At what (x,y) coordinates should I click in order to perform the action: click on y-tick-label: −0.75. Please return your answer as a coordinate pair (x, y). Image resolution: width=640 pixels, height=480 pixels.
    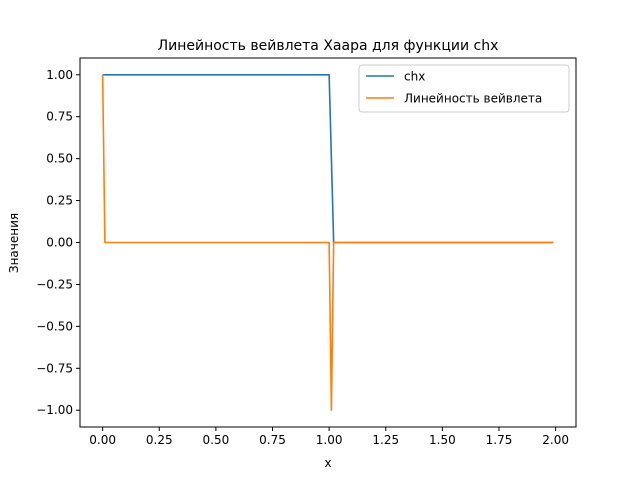
    Looking at the image, I should click on (54, 368).